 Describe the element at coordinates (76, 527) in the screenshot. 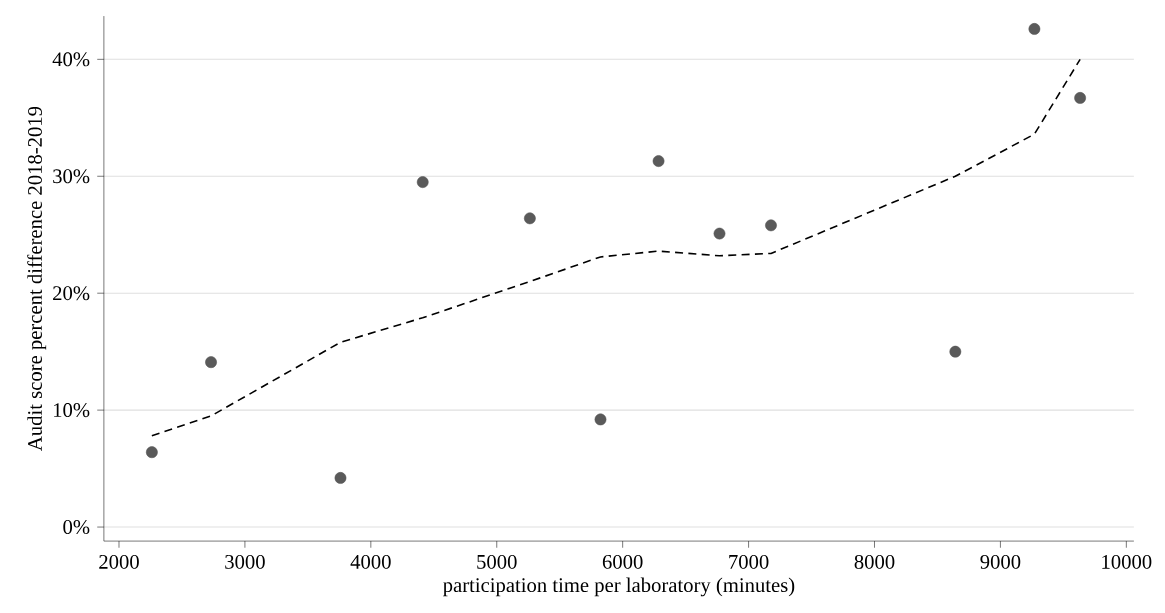

I see `y-tick-label: 0%` at that location.